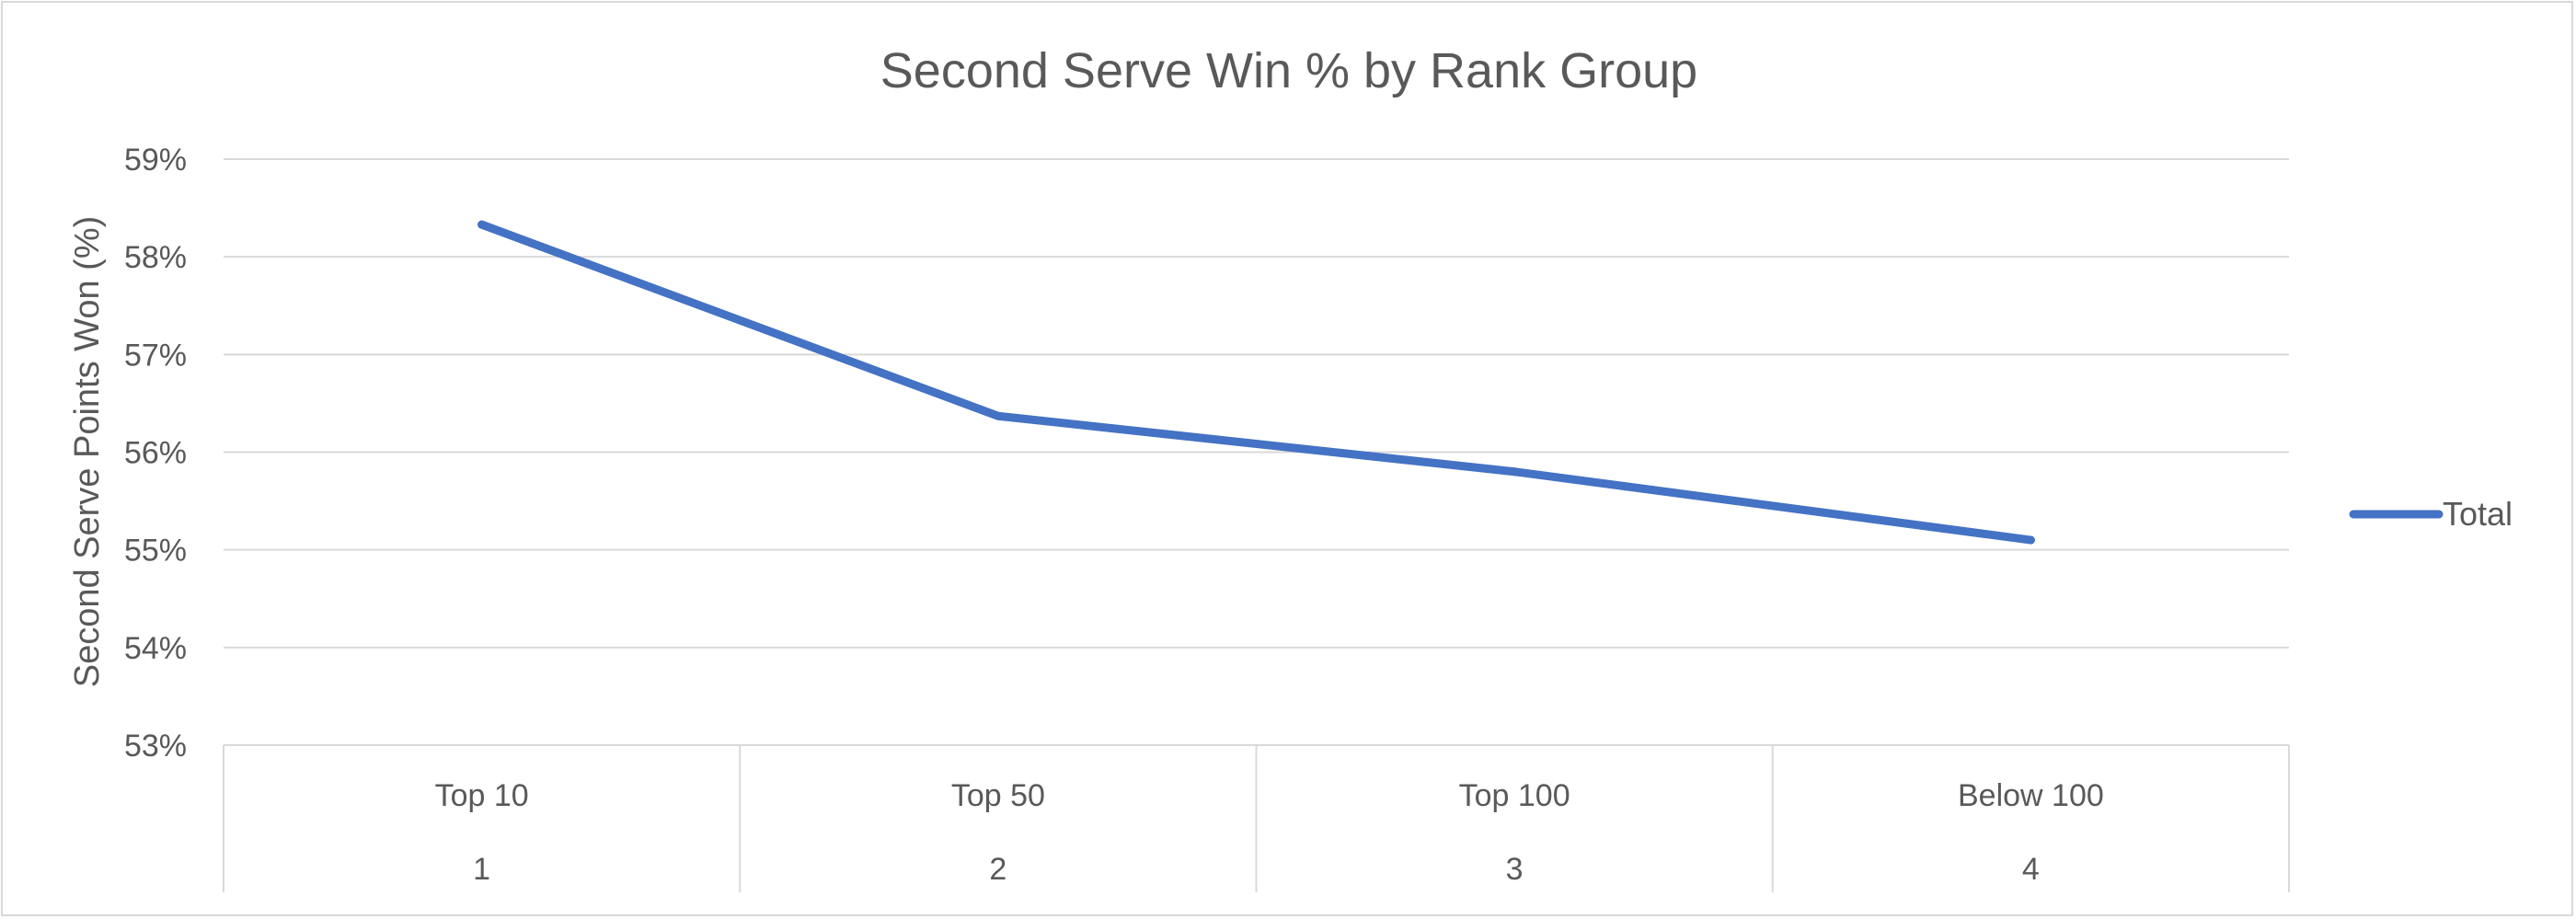 This screenshot has width=2576, height=919. Describe the element at coordinates (155, 649) in the screenshot. I see `y-tick-label: 54%` at that location.